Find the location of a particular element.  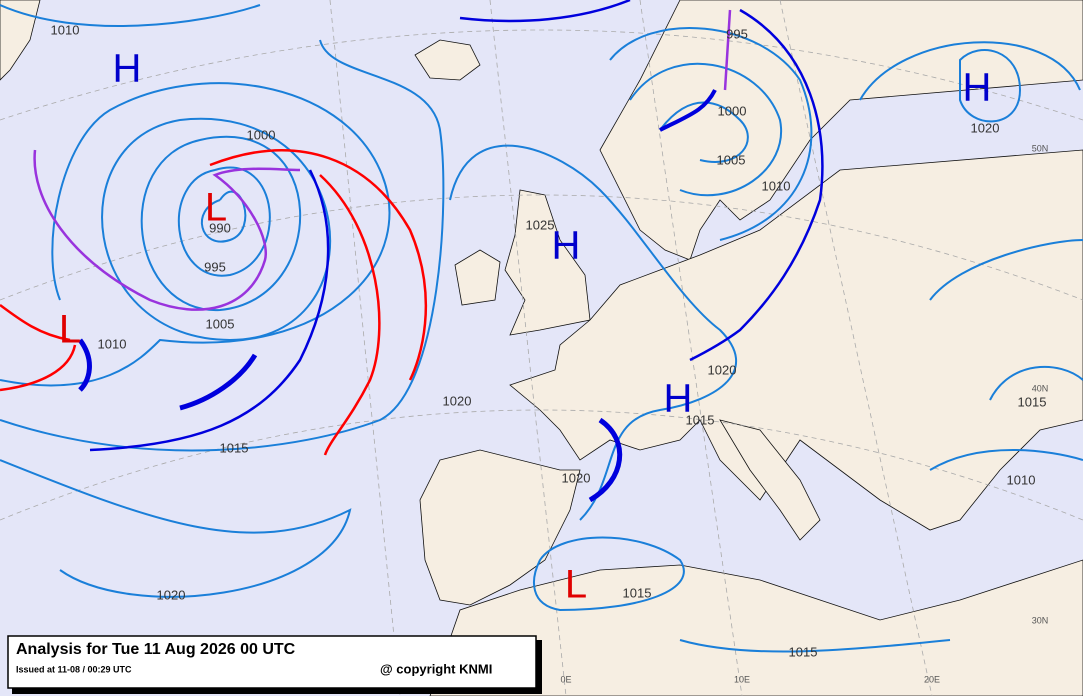

italy is located at coordinates (770, 480).